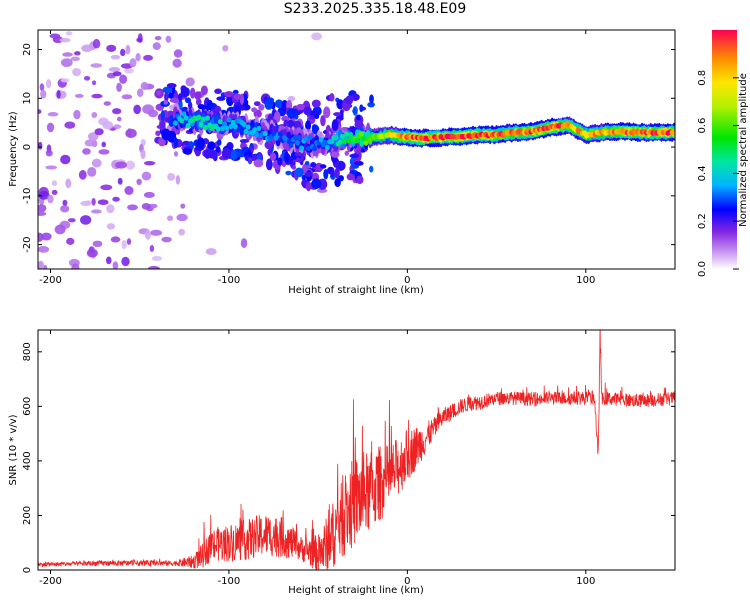  What do you see at coordinates (50, 280) in the screenshot?
I see `spectrogram-x-tick-label: -200` at bounding box center [50, 280].